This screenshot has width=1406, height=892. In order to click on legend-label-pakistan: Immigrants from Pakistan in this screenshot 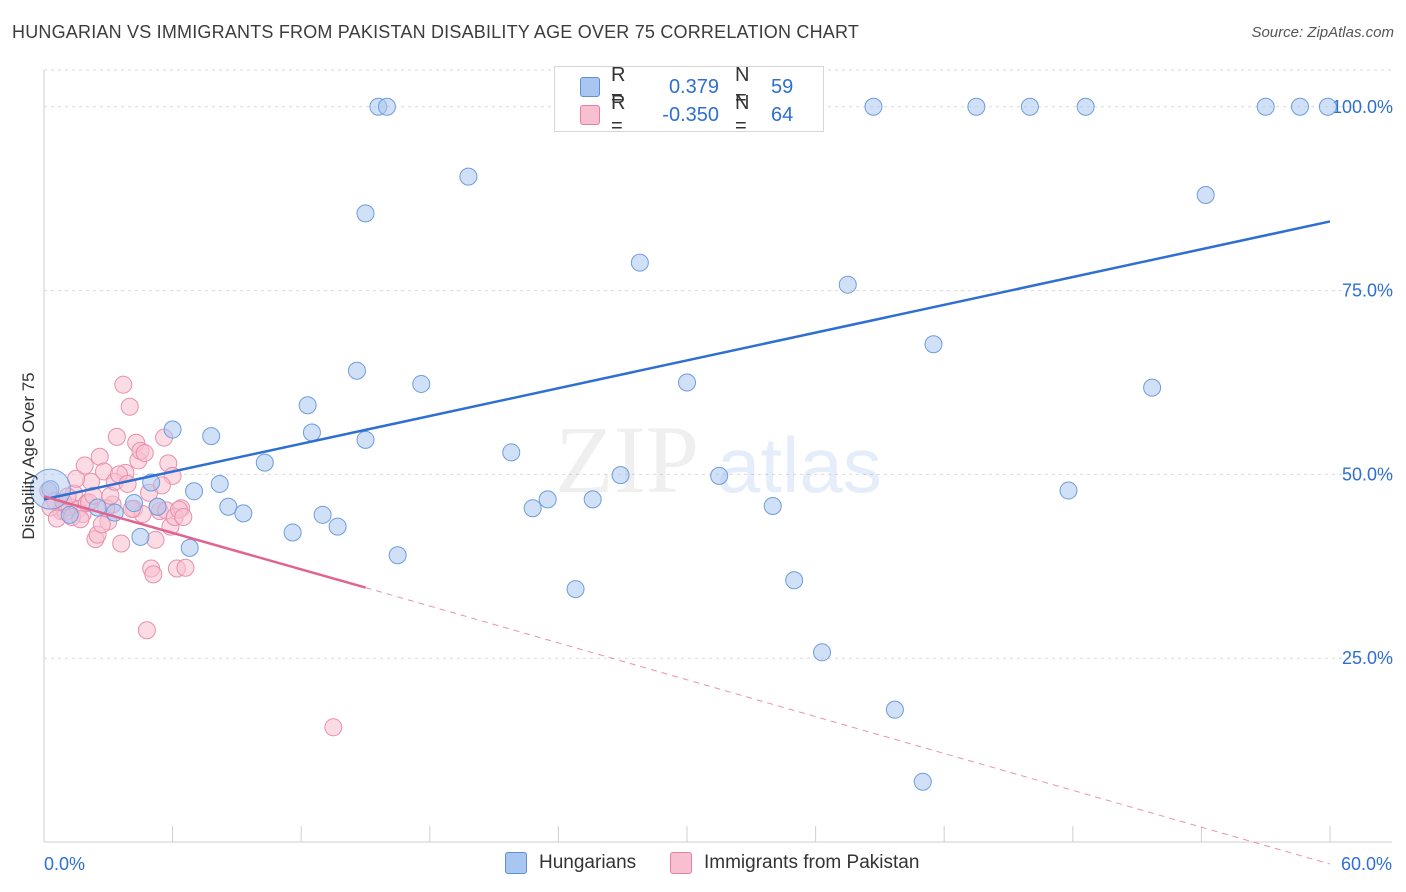, I will do `click(812, 862)`.